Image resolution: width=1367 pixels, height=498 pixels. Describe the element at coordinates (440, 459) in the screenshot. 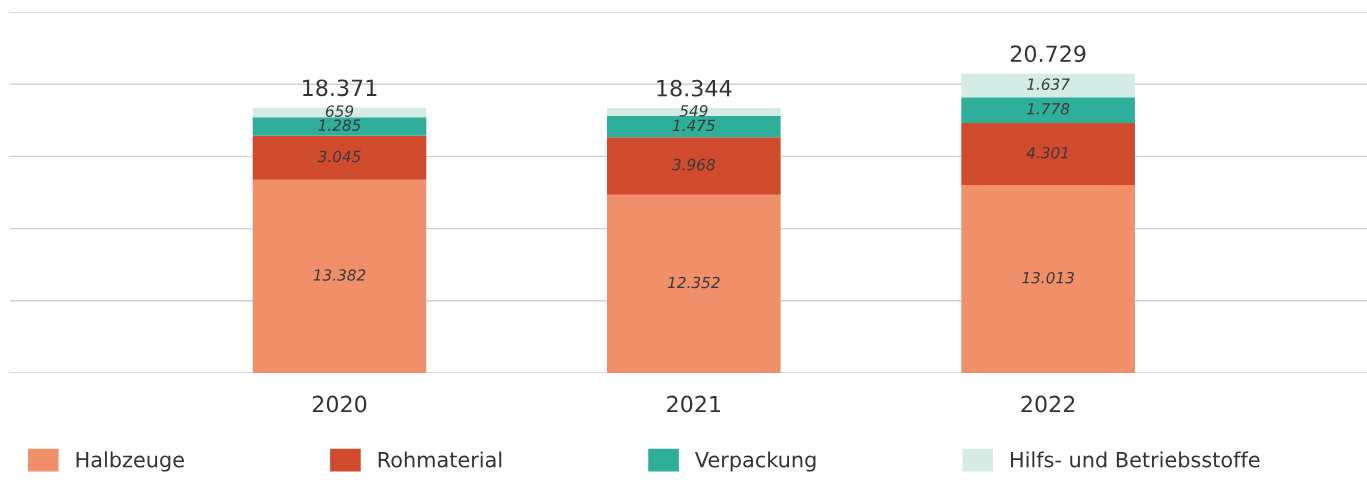

I see `legend-label: Rohmaterial` at that location.